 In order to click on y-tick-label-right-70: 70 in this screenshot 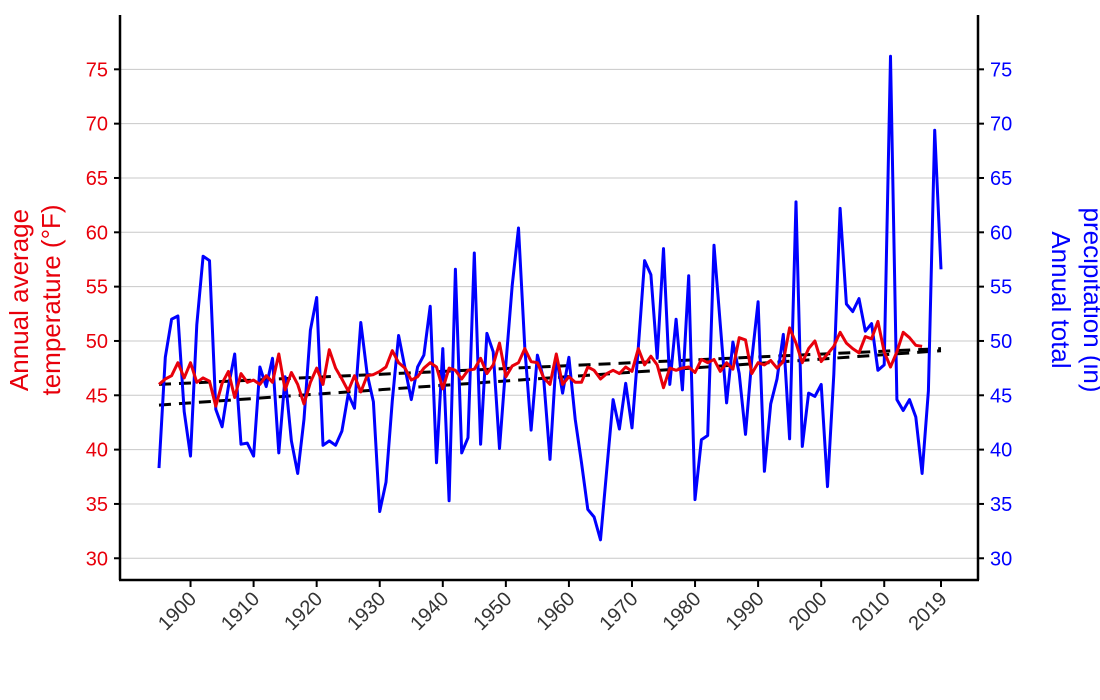, I will do `click(1001, 125)`.